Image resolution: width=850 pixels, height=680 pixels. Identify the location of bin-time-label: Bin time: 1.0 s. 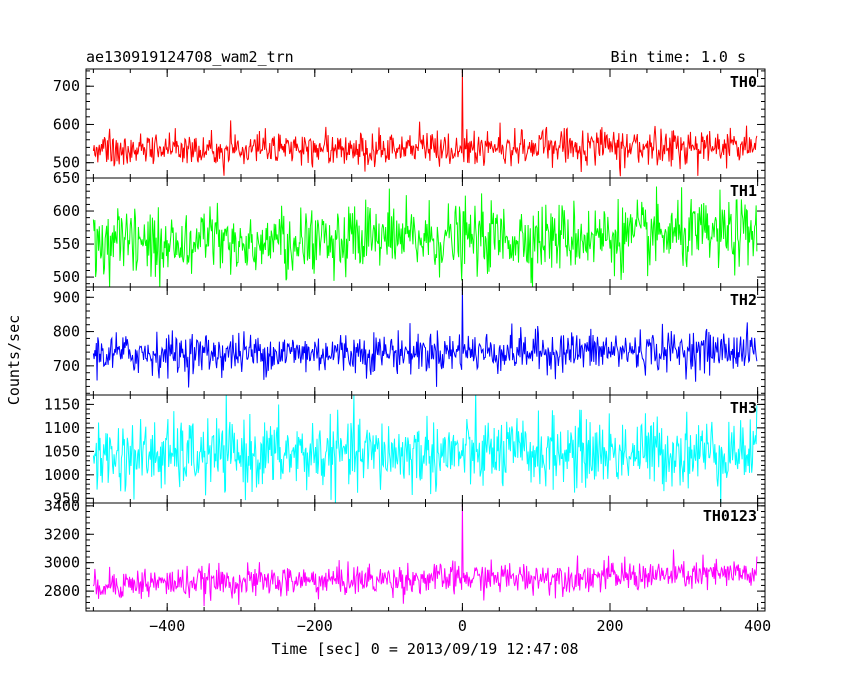
(678, 57).